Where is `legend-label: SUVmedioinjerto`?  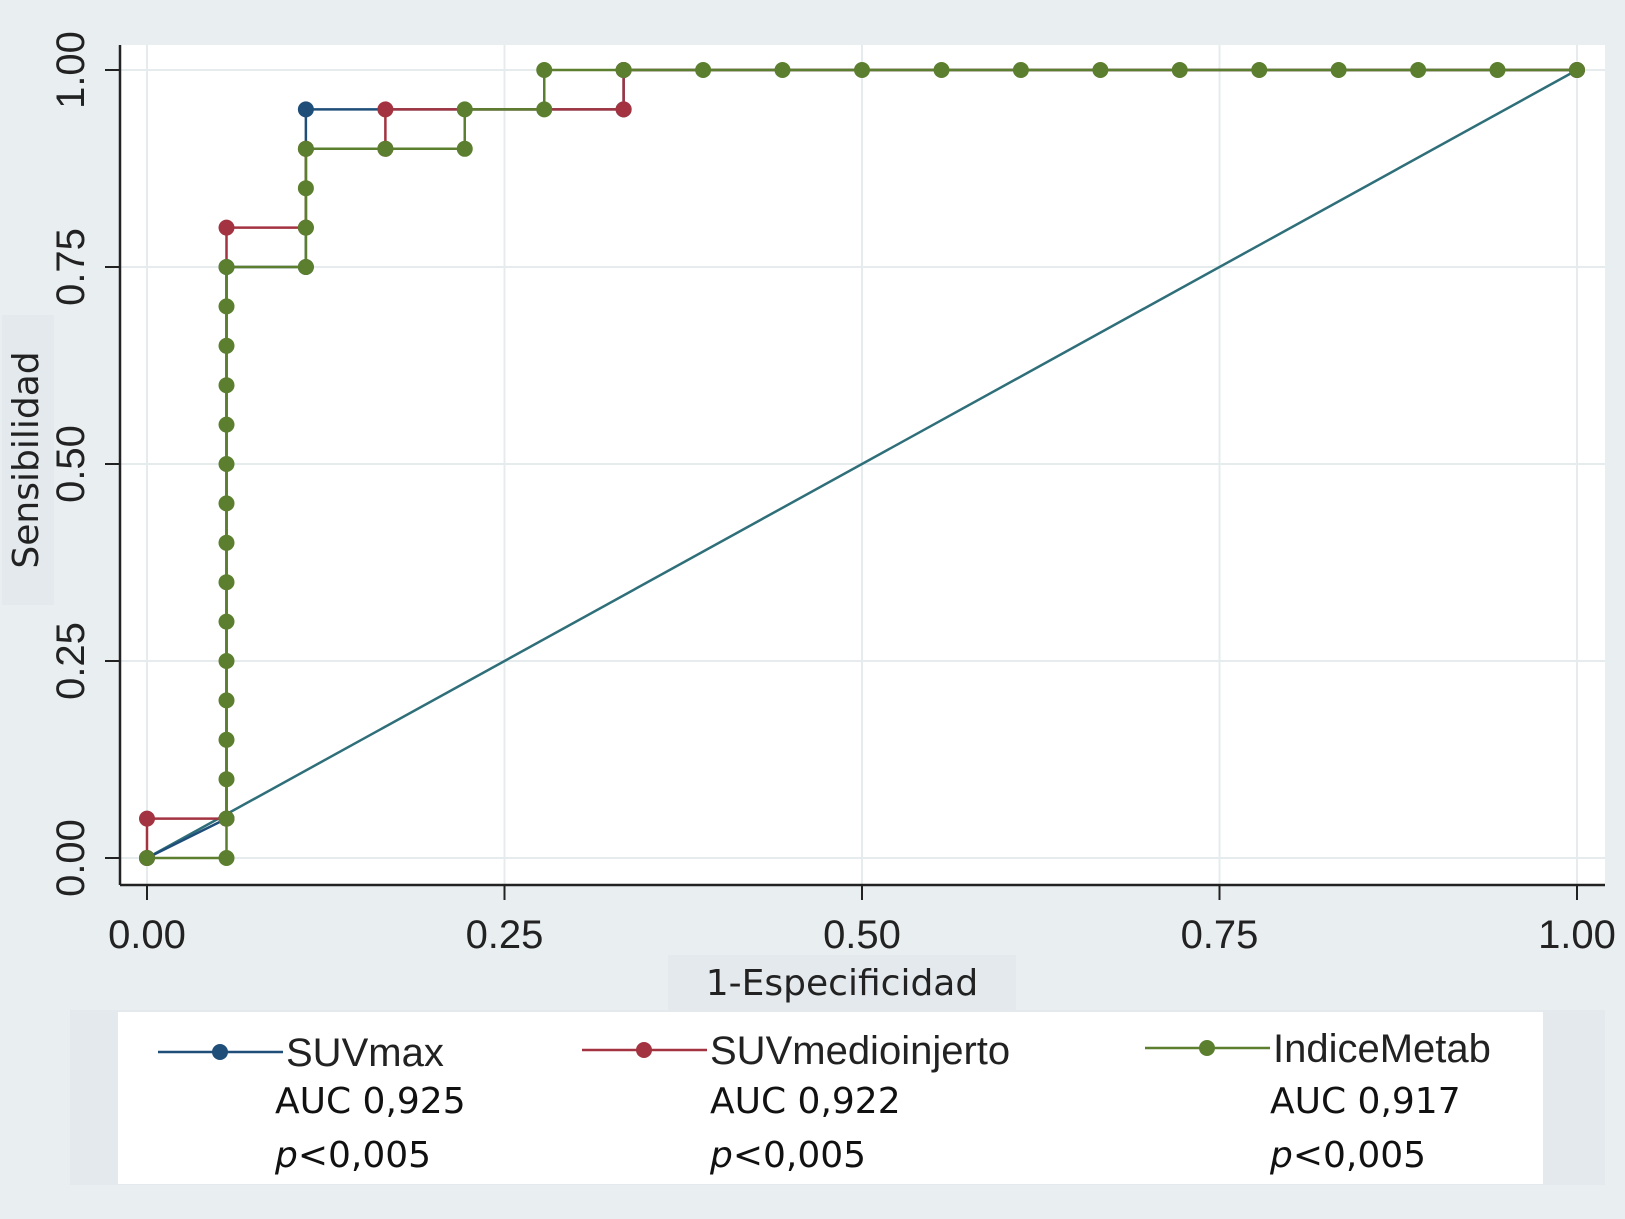
legend-label: SUVmedioinjerto is located at coordinates (860, 1051).